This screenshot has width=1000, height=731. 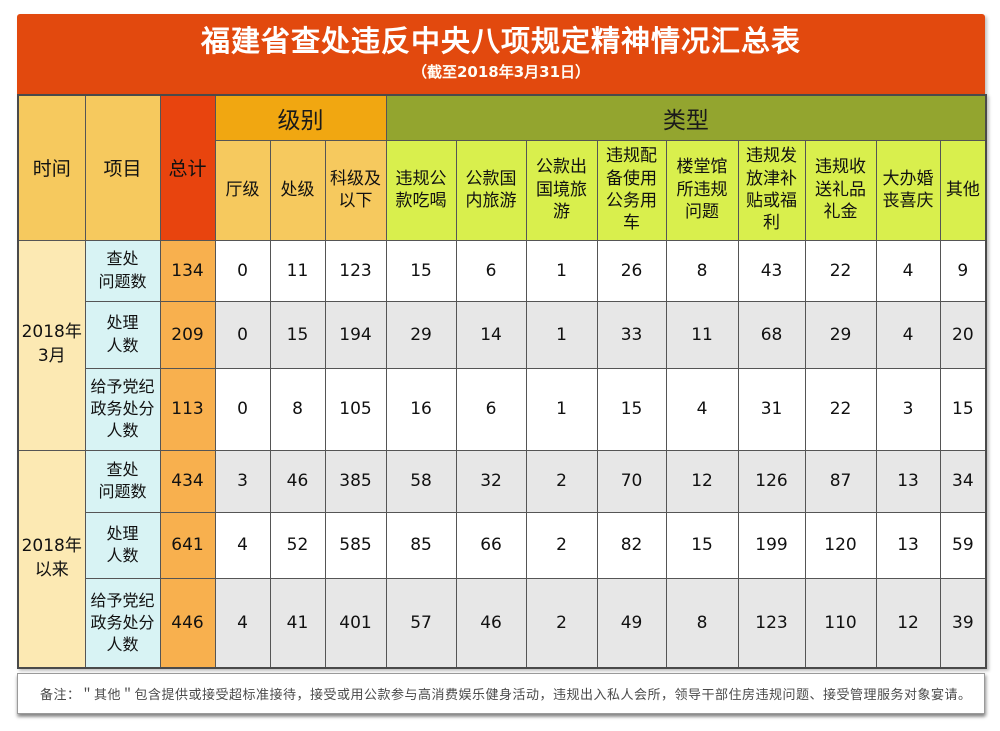 I want to click on header-level-group: 级别, so click(x=300, y=117).